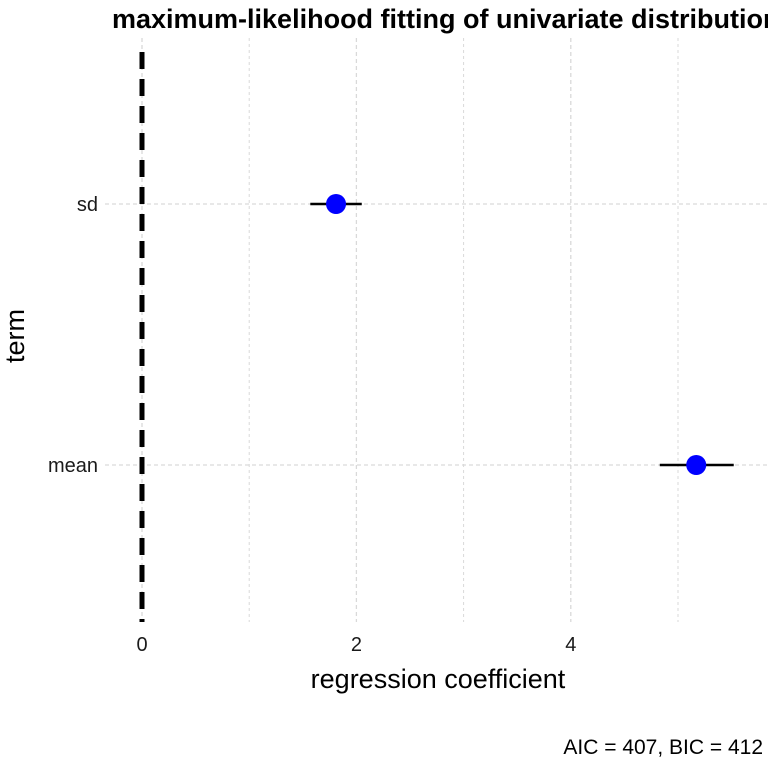 The width and height of the screenshot is (768, 768). Describe the element at coordinates (15, 336) in the screenshot. I see `y-axis-title: term` at that location.